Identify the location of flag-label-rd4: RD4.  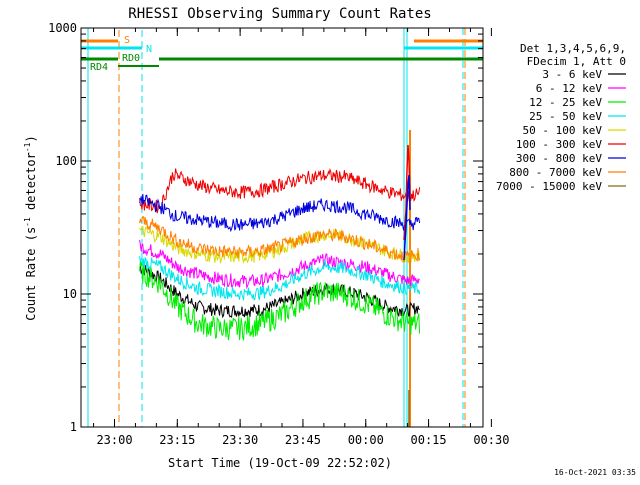
(99, 67).